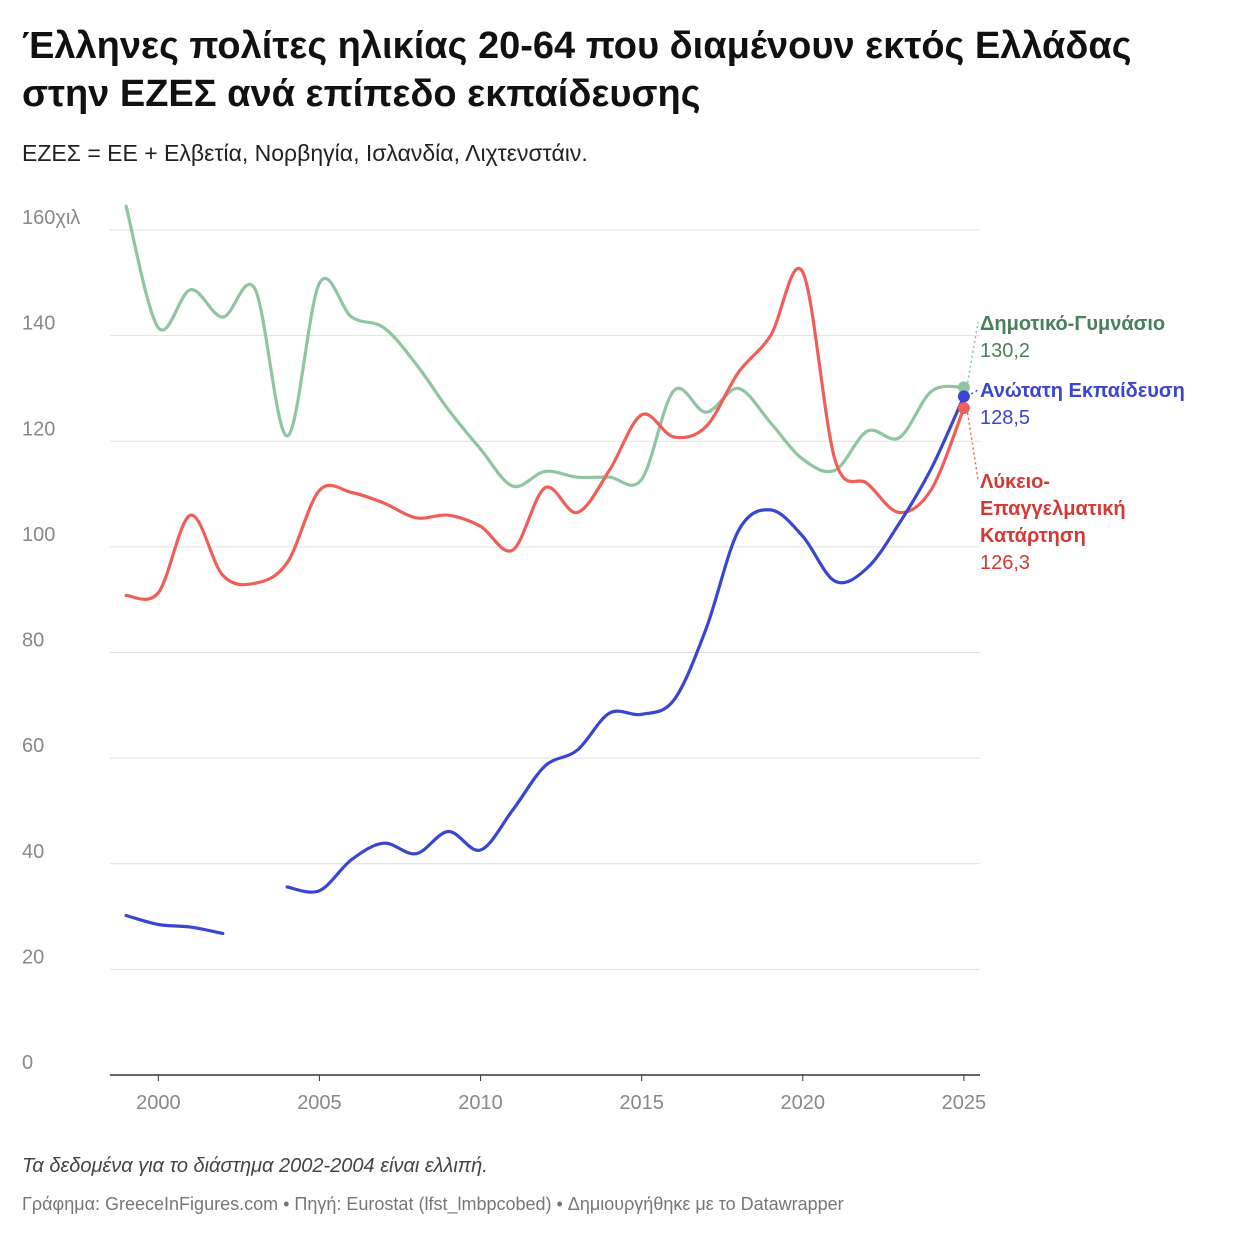  What do you see at coordinates (1082, 391) in the screenshot?
I see `series-name-label: Ανώτατη Εκπαίδευση` at bounding box center [1082, 391].